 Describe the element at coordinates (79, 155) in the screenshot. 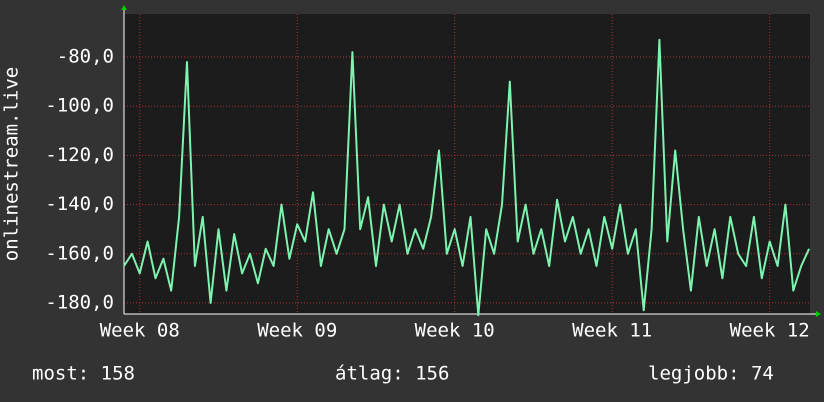

I see `y-tick-label: -120,0` at that location.